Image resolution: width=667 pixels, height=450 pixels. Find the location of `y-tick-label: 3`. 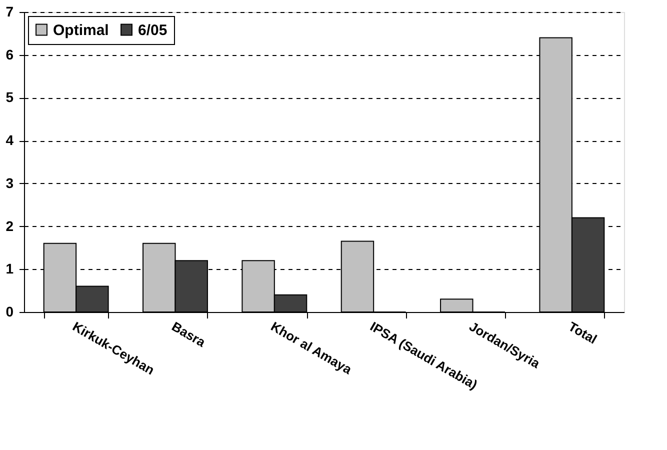

y-tick-label: 3 is located at coordinates (10, 182).